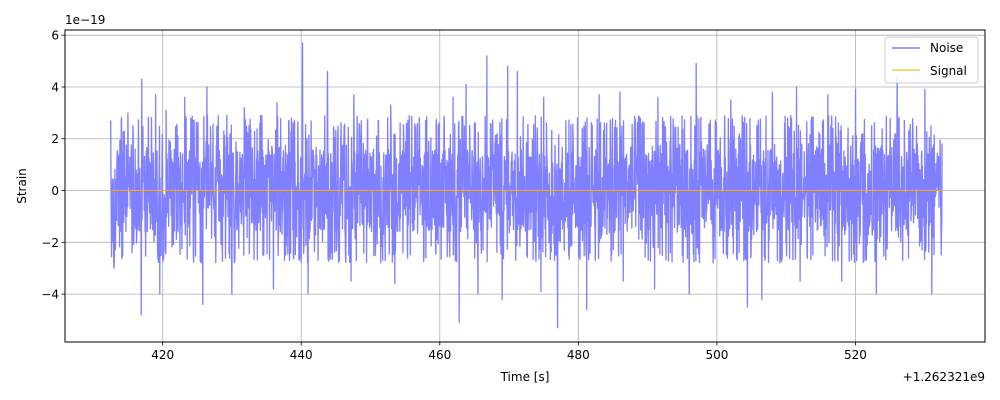  What do you see at coordinates (931, 60) in the screenshot?
I see `legend: Noise Signal` at bounding box center [931, 60].